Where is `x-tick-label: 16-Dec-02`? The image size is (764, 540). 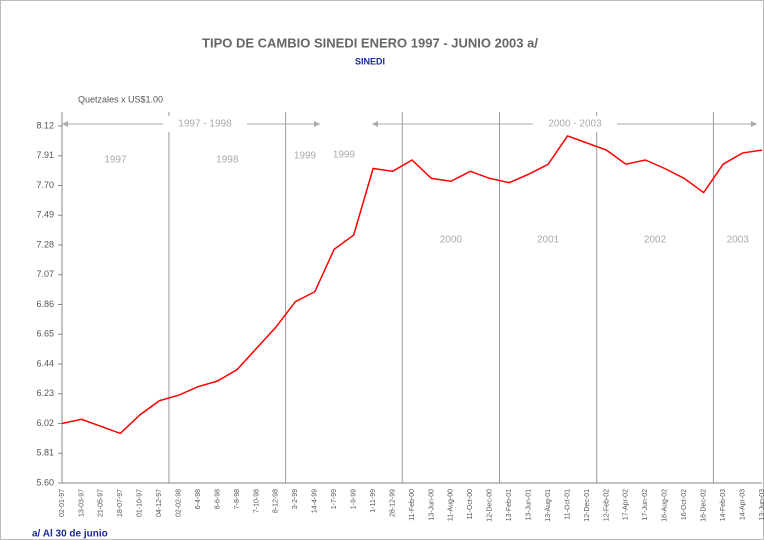
x-tick-label: 16-Dec-02 is located at coordinates (704, 505).